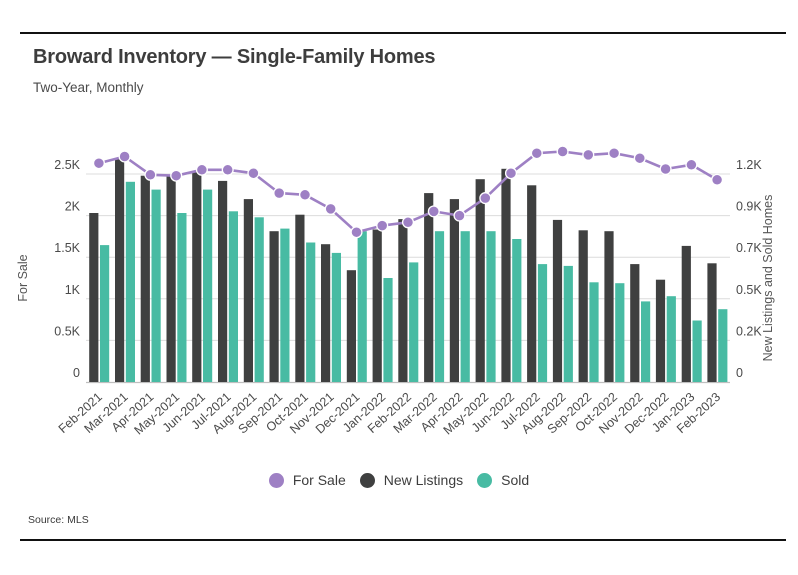 The image size is (798, 575). Describe the element at coordinates (749, 165) in the screenshot. I see `right-axis-tick-label: 1.2K` at that location.